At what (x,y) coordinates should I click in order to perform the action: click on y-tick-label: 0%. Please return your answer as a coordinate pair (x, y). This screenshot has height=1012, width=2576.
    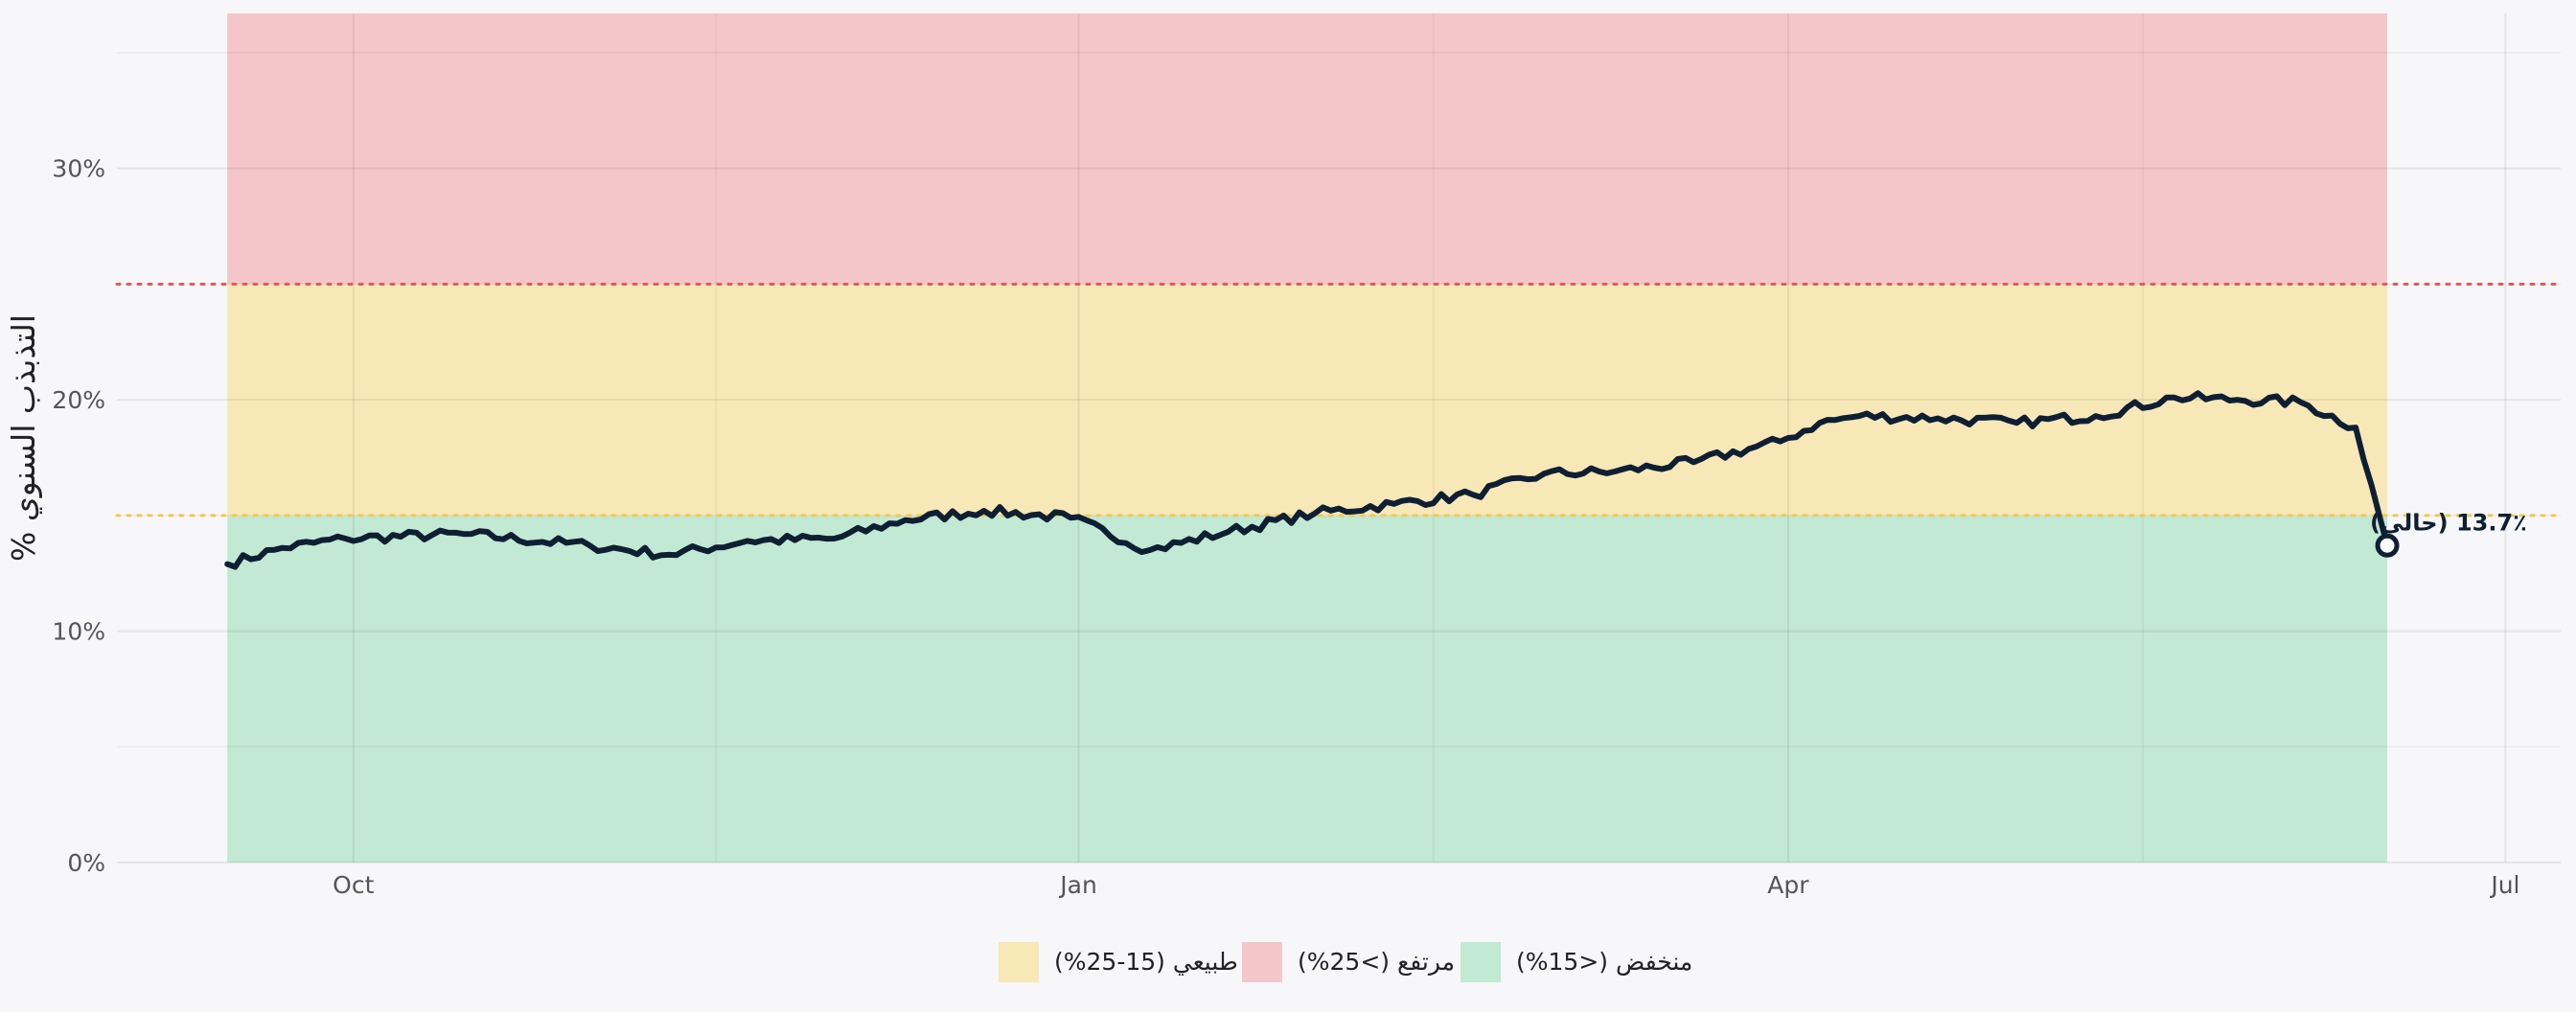
    Looking at the image, I should click on (86, 863).